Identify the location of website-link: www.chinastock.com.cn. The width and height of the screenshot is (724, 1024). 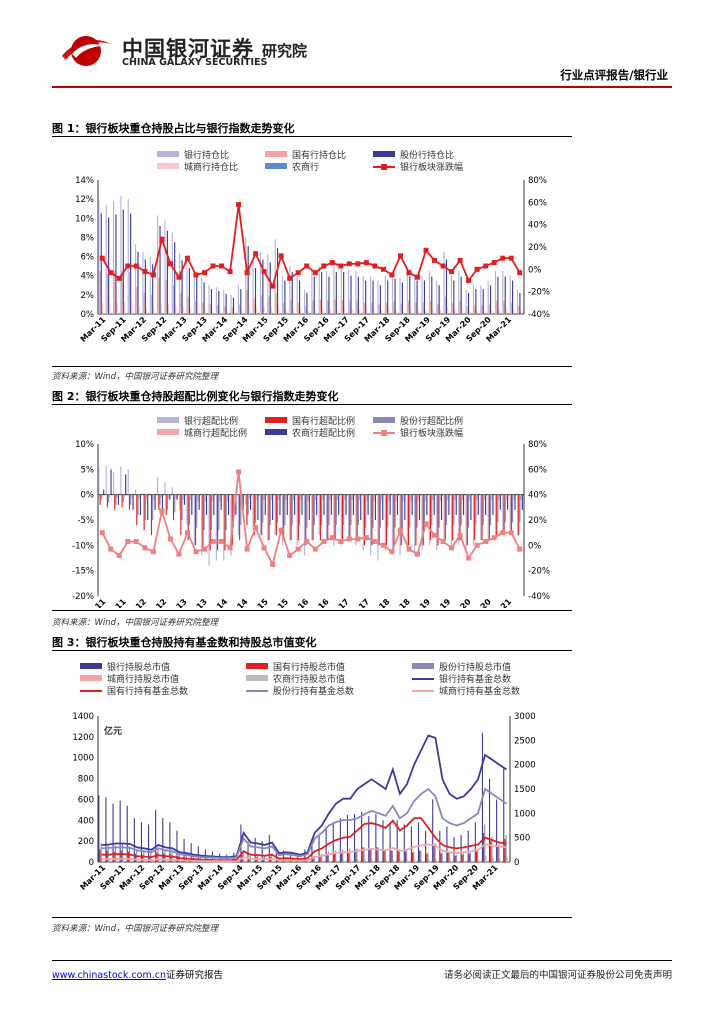
(109, 975).